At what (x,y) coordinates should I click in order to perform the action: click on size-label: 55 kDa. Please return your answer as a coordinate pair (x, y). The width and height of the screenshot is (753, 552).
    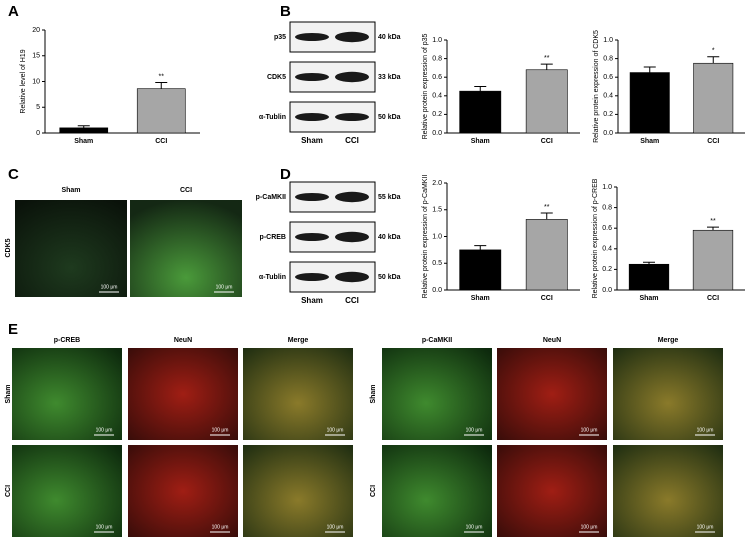
    Looking at the image, I should click on (389, 197).